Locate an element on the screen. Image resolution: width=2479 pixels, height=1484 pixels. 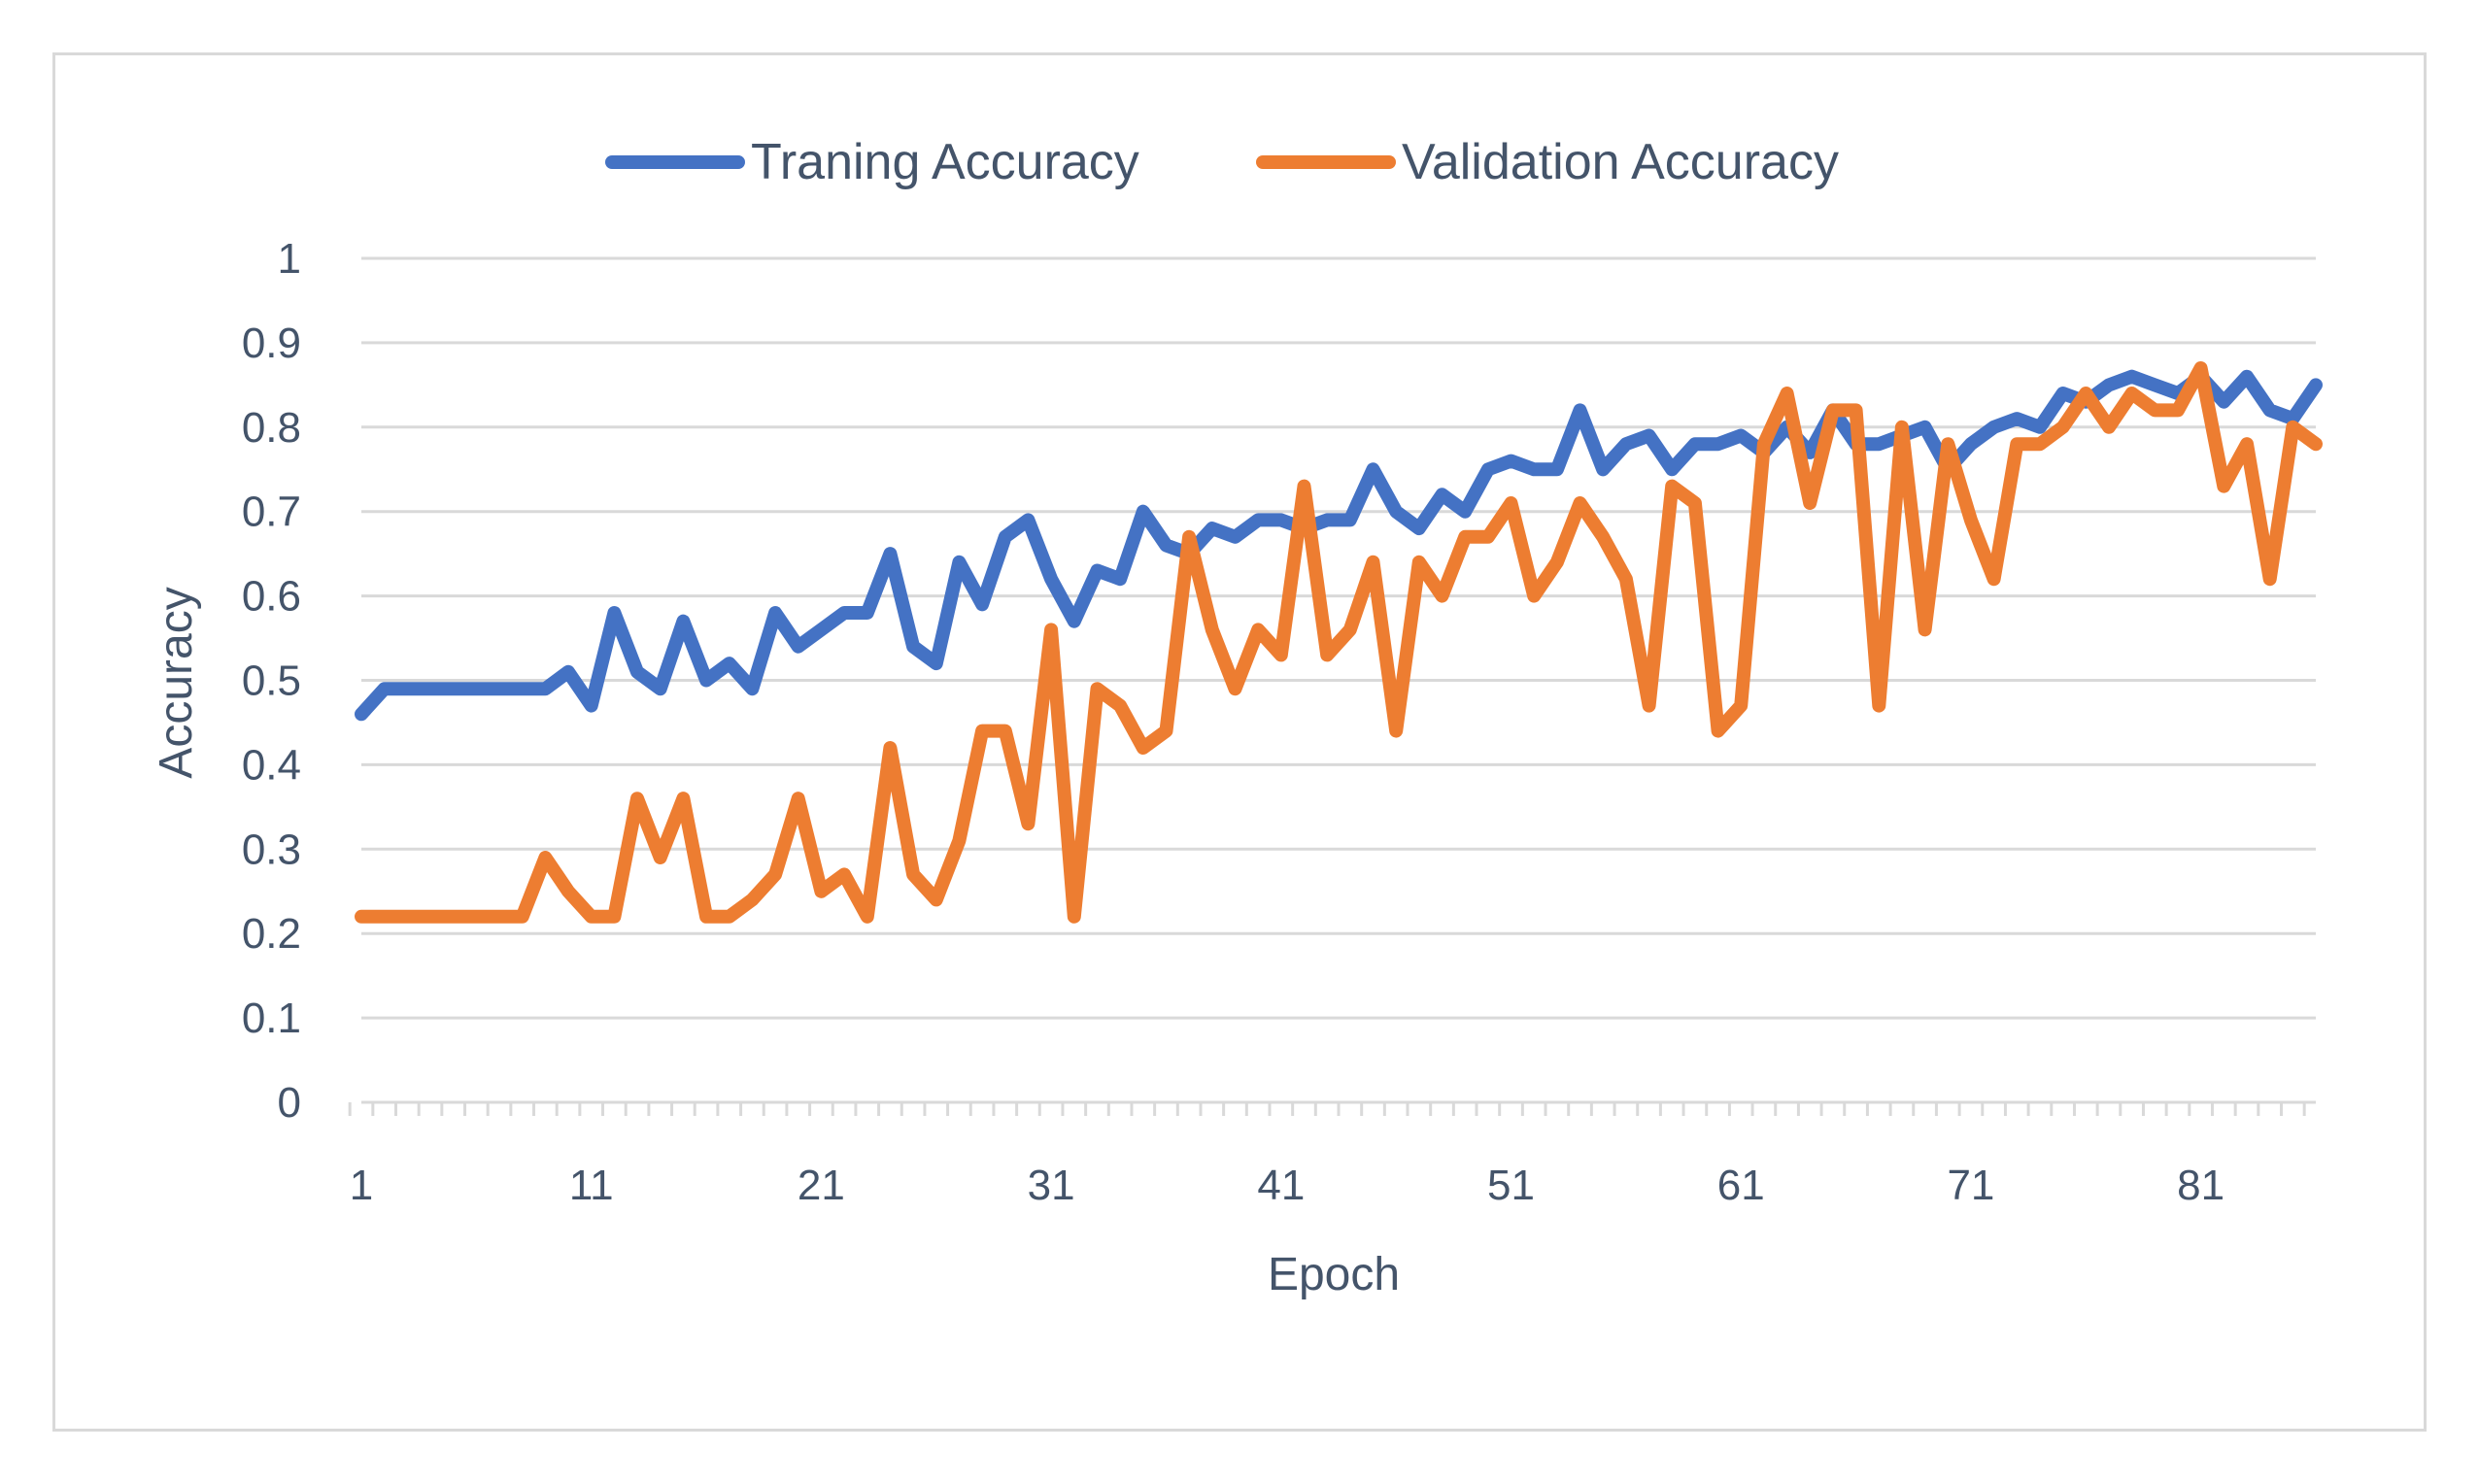
x-tick-label: 11 is located at coordinates (591, 1185).